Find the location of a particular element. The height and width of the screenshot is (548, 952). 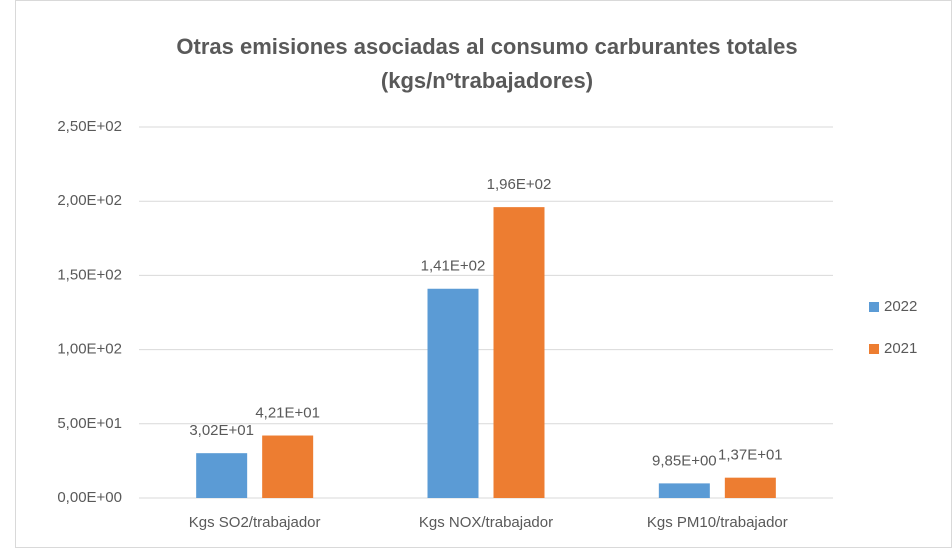

x-tick-label: Kgs PM10/trabajador is located at coordinates (717, 522).